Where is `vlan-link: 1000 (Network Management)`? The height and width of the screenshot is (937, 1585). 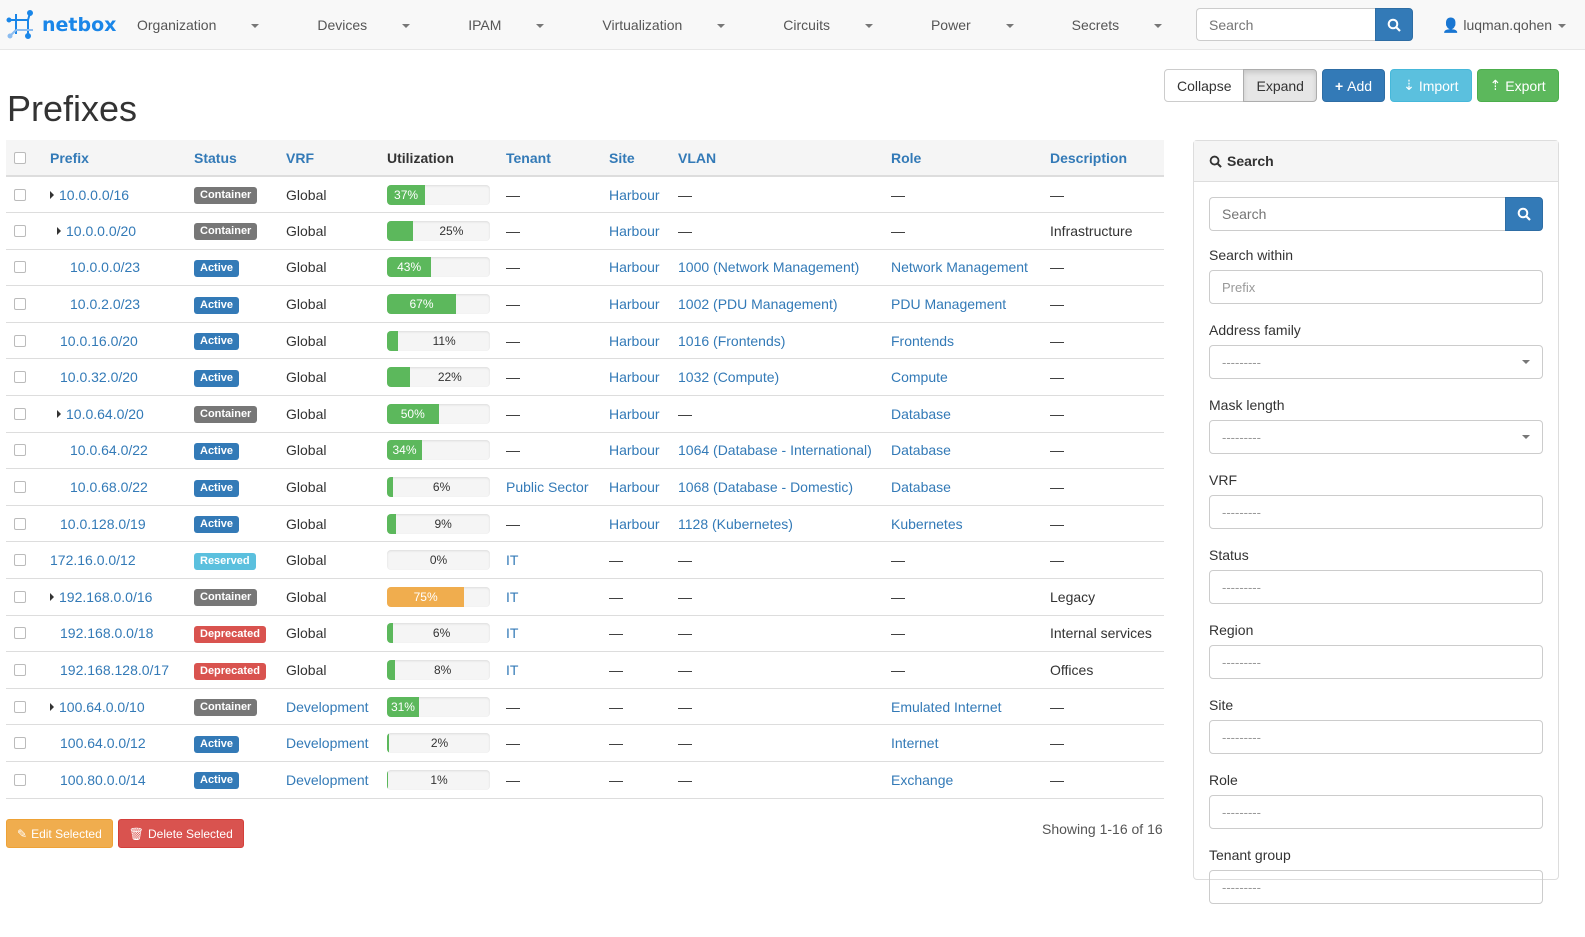
vlan-link: 1000 (Network Management) is located at coordinates (769, 267).